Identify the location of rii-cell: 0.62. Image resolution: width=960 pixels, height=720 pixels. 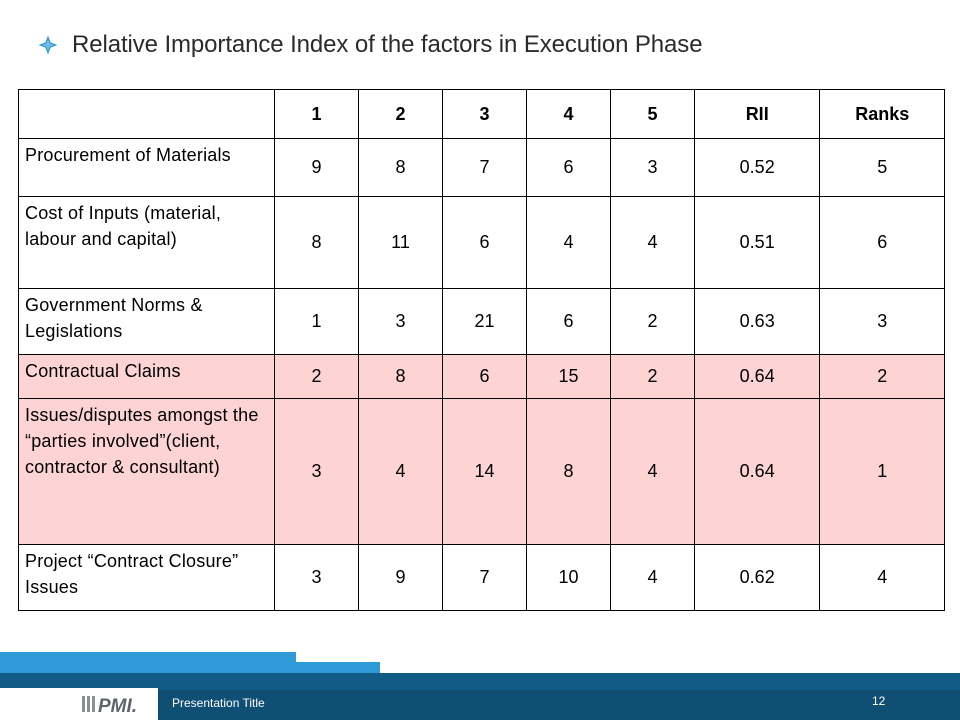
(757, 577).